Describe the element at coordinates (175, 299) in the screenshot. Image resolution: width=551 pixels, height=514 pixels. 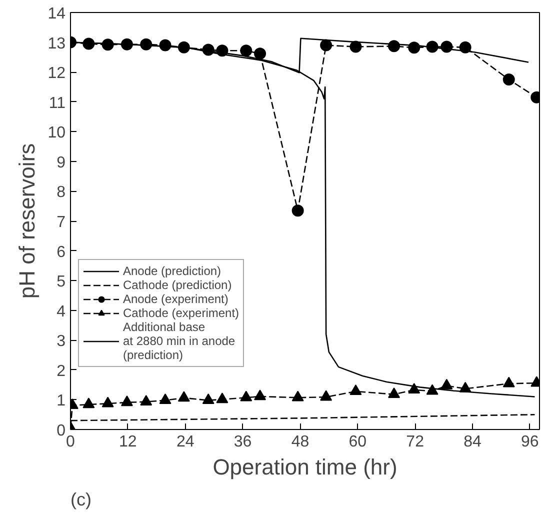
I see `legend-label: Anode (experiment)` at that location.